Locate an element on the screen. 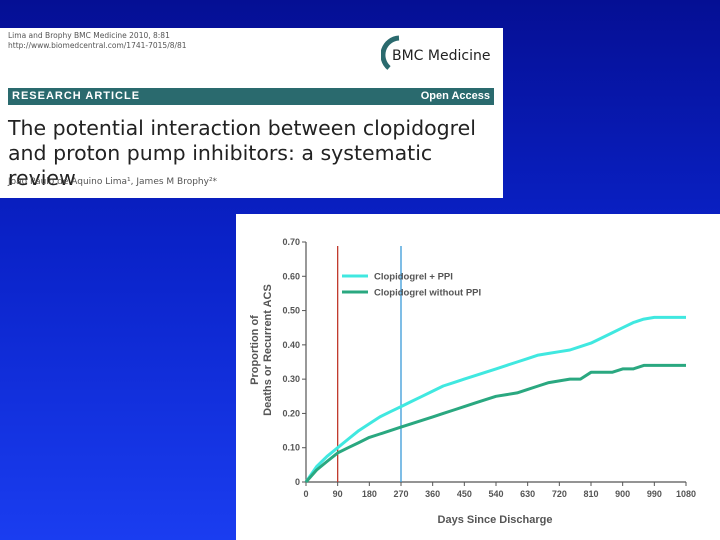 This screenshot has width=720, height=540. x-tick-label: 720 is located at coordinates (559, 494).